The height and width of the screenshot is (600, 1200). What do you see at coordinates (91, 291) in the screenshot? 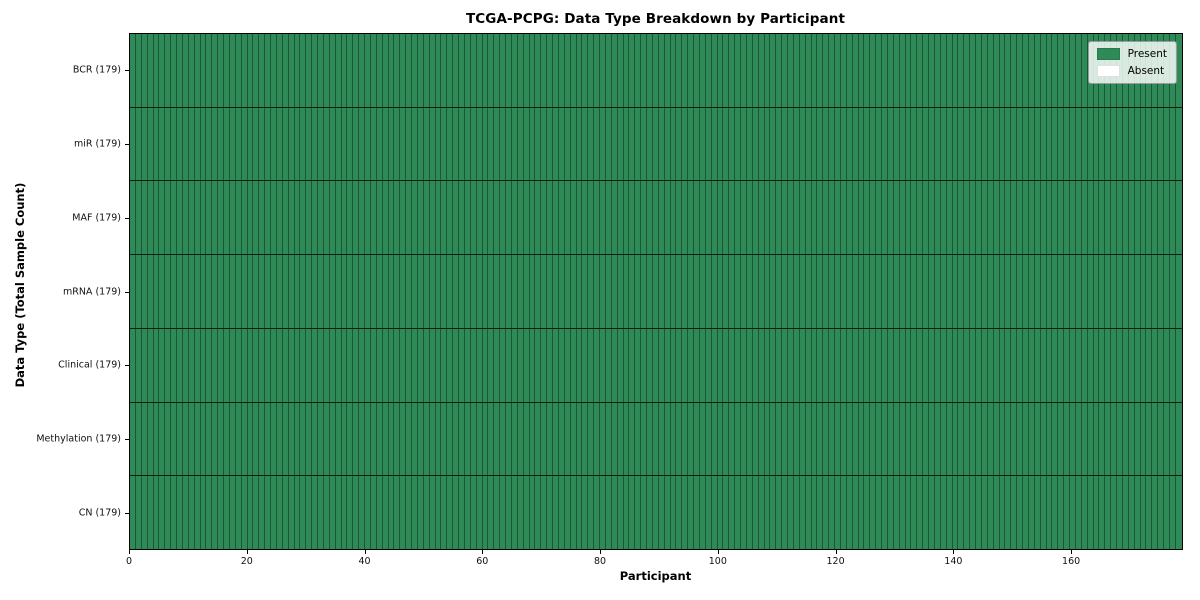
I see `y-tick-label: mRNA (179)` at bounding box center [91, 291].